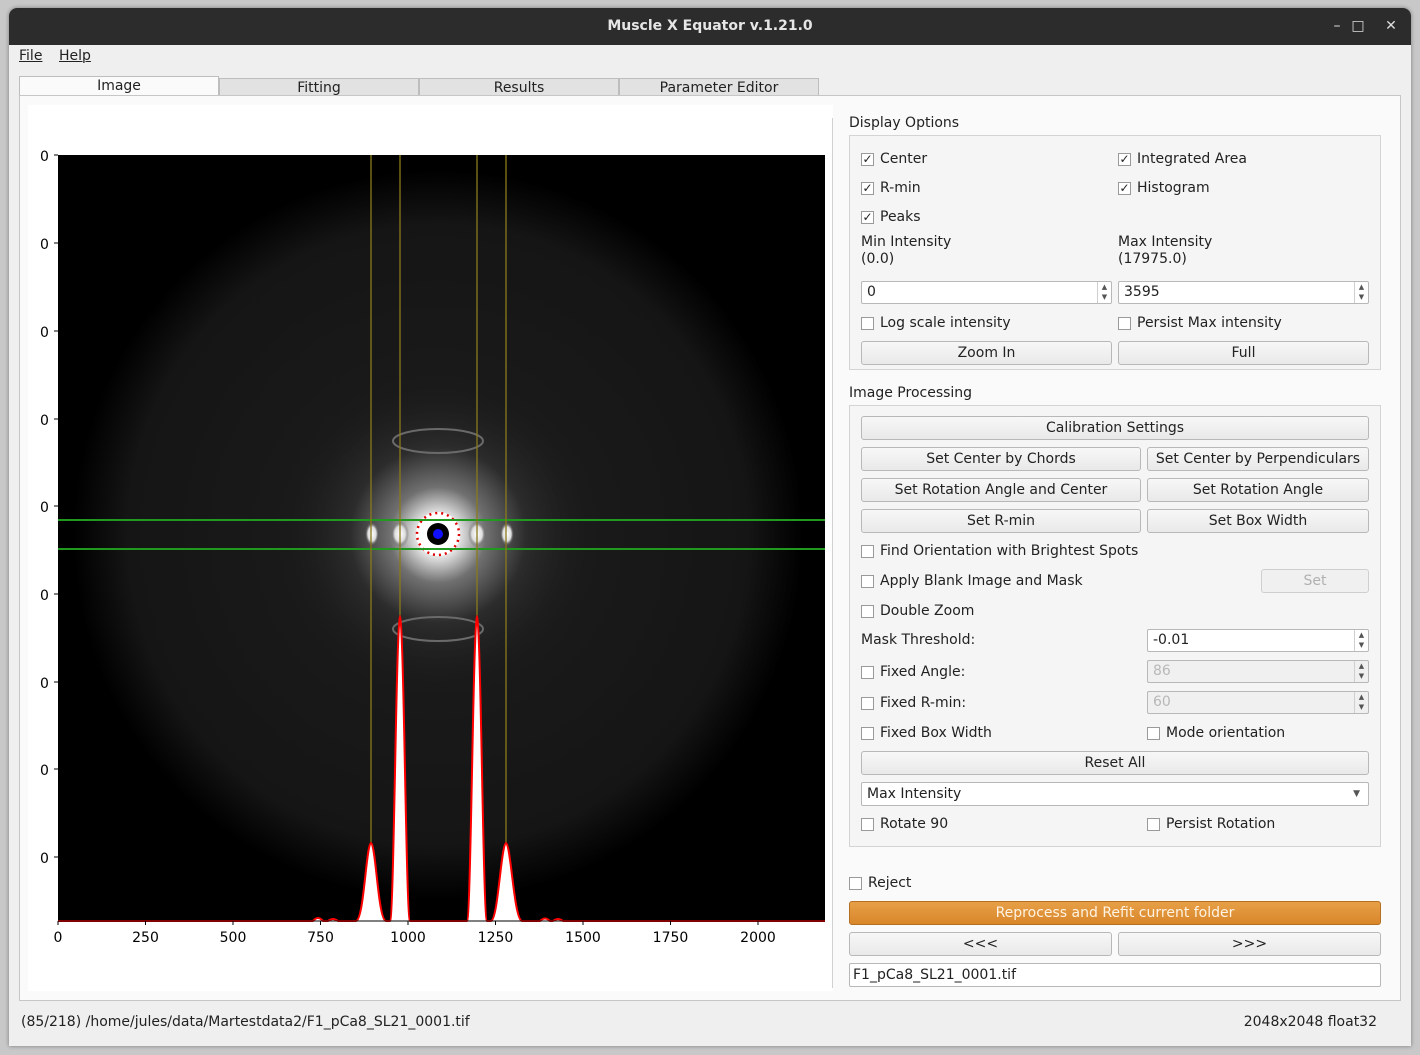  What do you see at coordinates (1315, 581) in the screenshot?
I see `set-blank-button: Set` at bounding box center [1315, 581].